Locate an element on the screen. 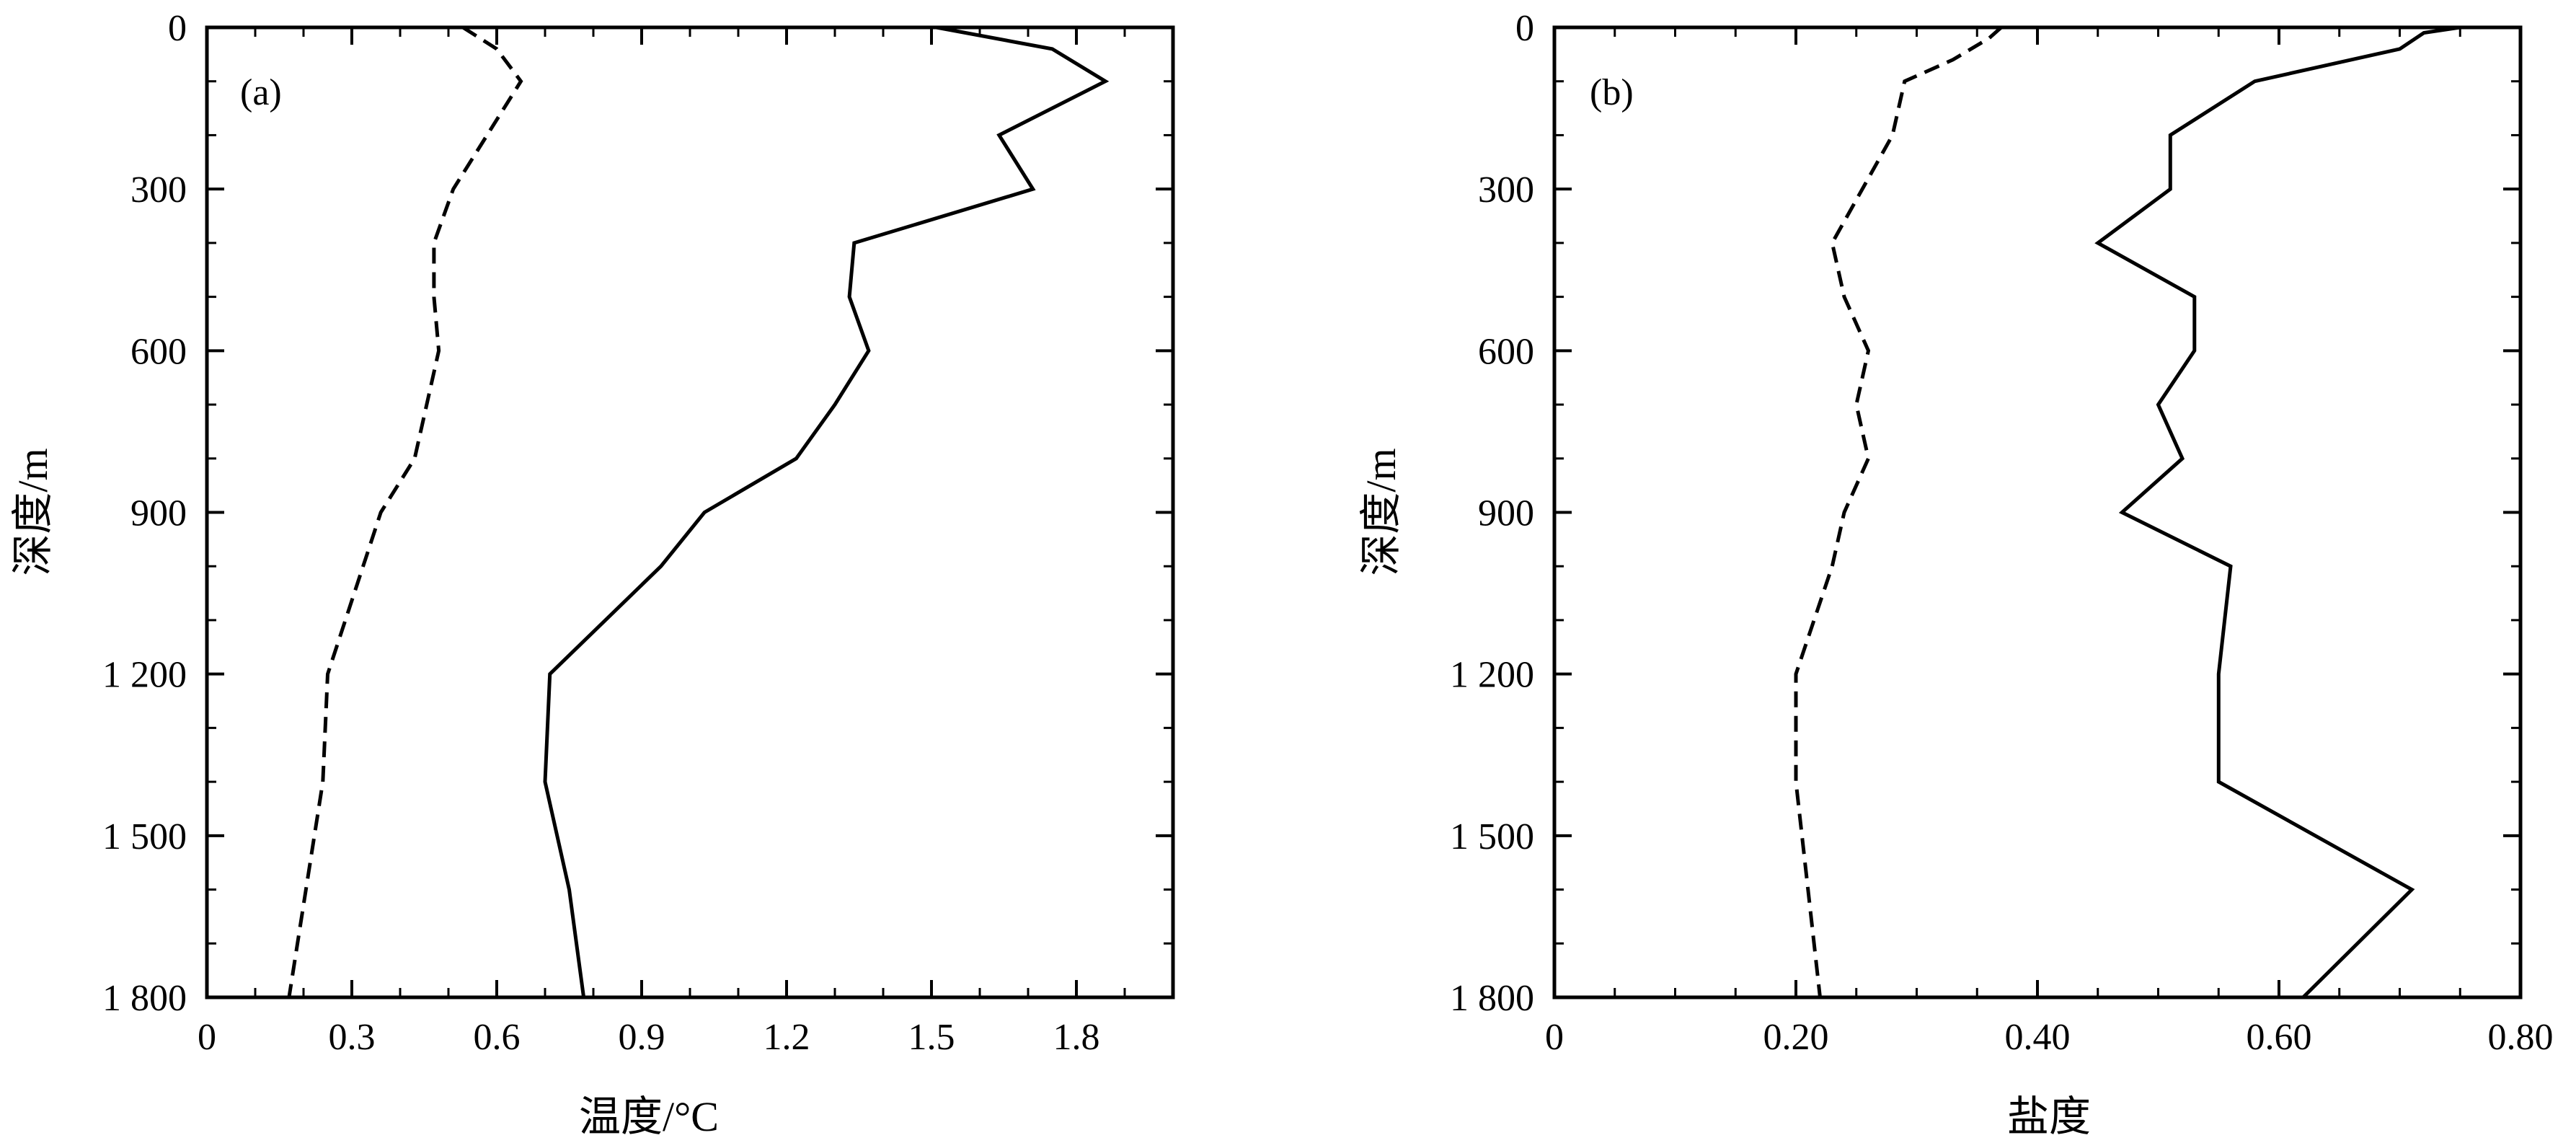 The width and height of the screenshot is (2576, 1143). x-axis-label: 盐度 is located at coordinates (2049, 1116).